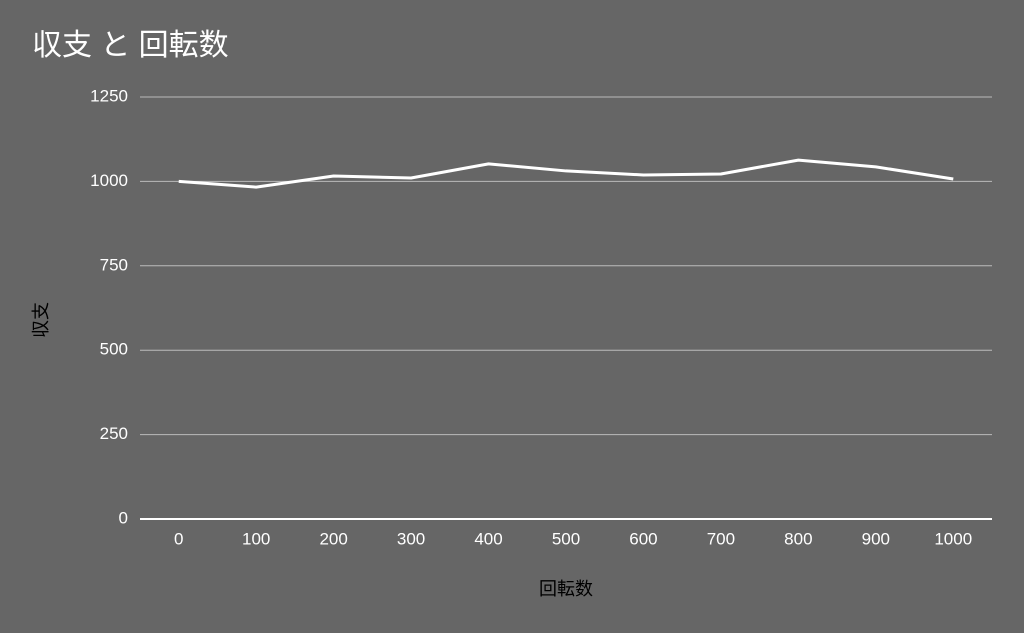 The image size is (1024, 633). What do you see at coordinates (566, 589) in the screenshot?
I see `x-axis-title: 回転数` at bounding box center [566, 589].